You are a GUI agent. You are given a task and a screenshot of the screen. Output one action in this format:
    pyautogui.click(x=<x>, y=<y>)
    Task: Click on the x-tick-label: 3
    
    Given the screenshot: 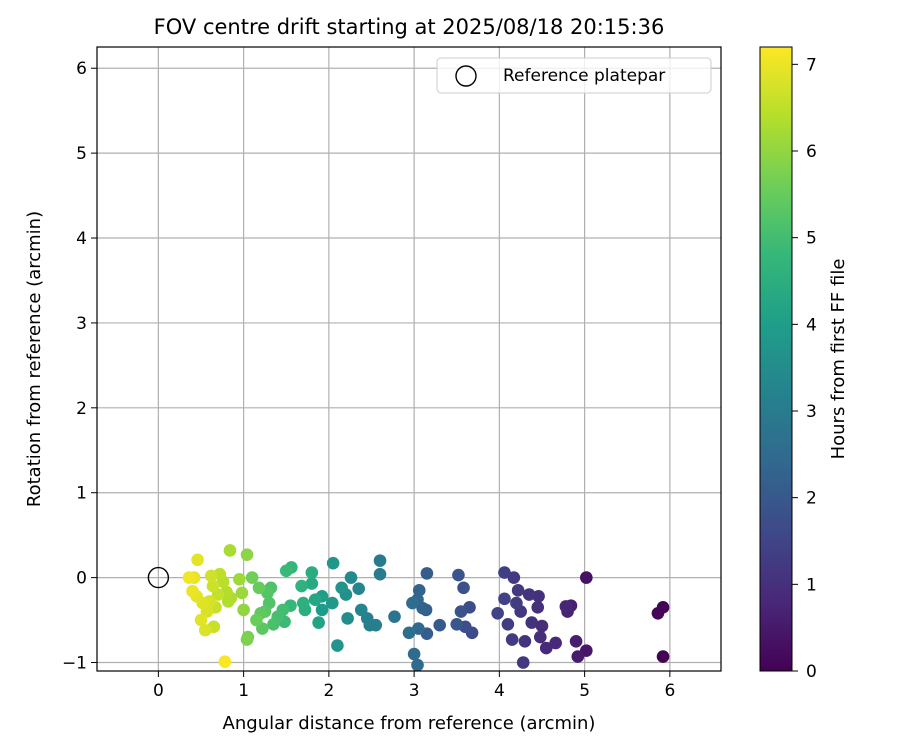 What is the action you would take?
    pyautogui.click(x=414, y=691)
    